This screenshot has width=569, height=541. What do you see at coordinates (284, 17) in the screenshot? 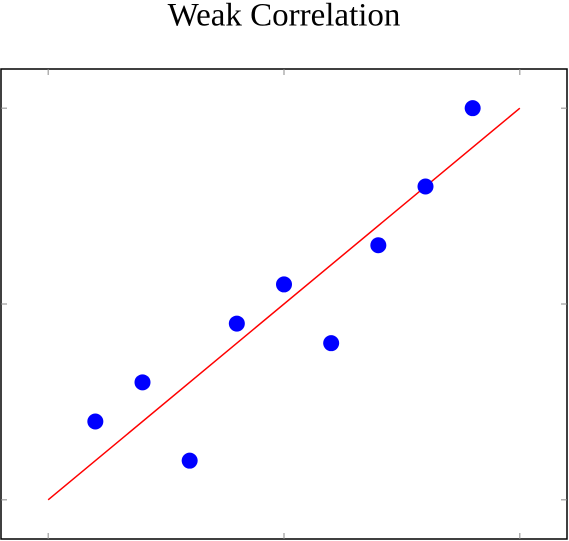
I see `chart-title: Weak Correlation` at bounding box center [284, 17].